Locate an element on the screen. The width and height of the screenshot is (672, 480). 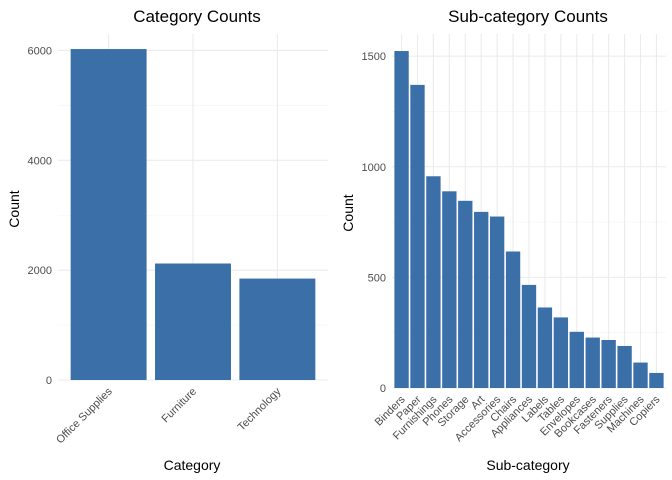
bar-paper is located at coordinates (417, 236).